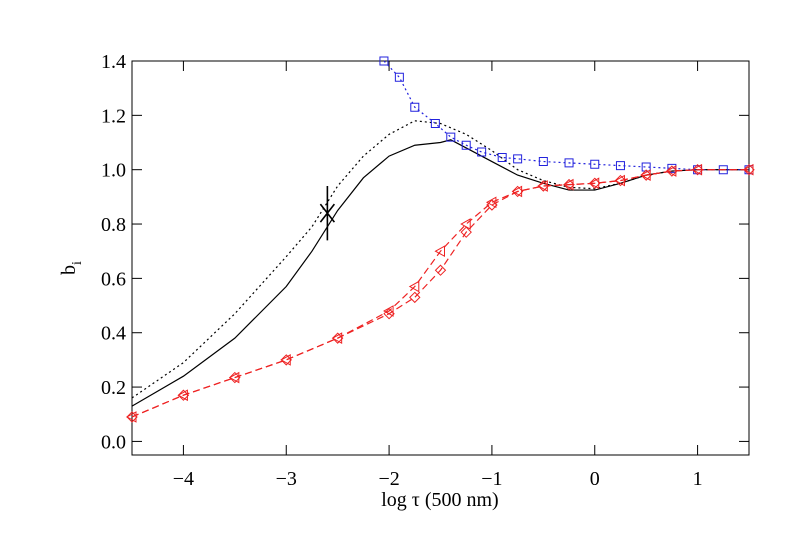 This screenshot has height=535, width=787. I want to click on x-tick-label: −2, so click(388, 479).